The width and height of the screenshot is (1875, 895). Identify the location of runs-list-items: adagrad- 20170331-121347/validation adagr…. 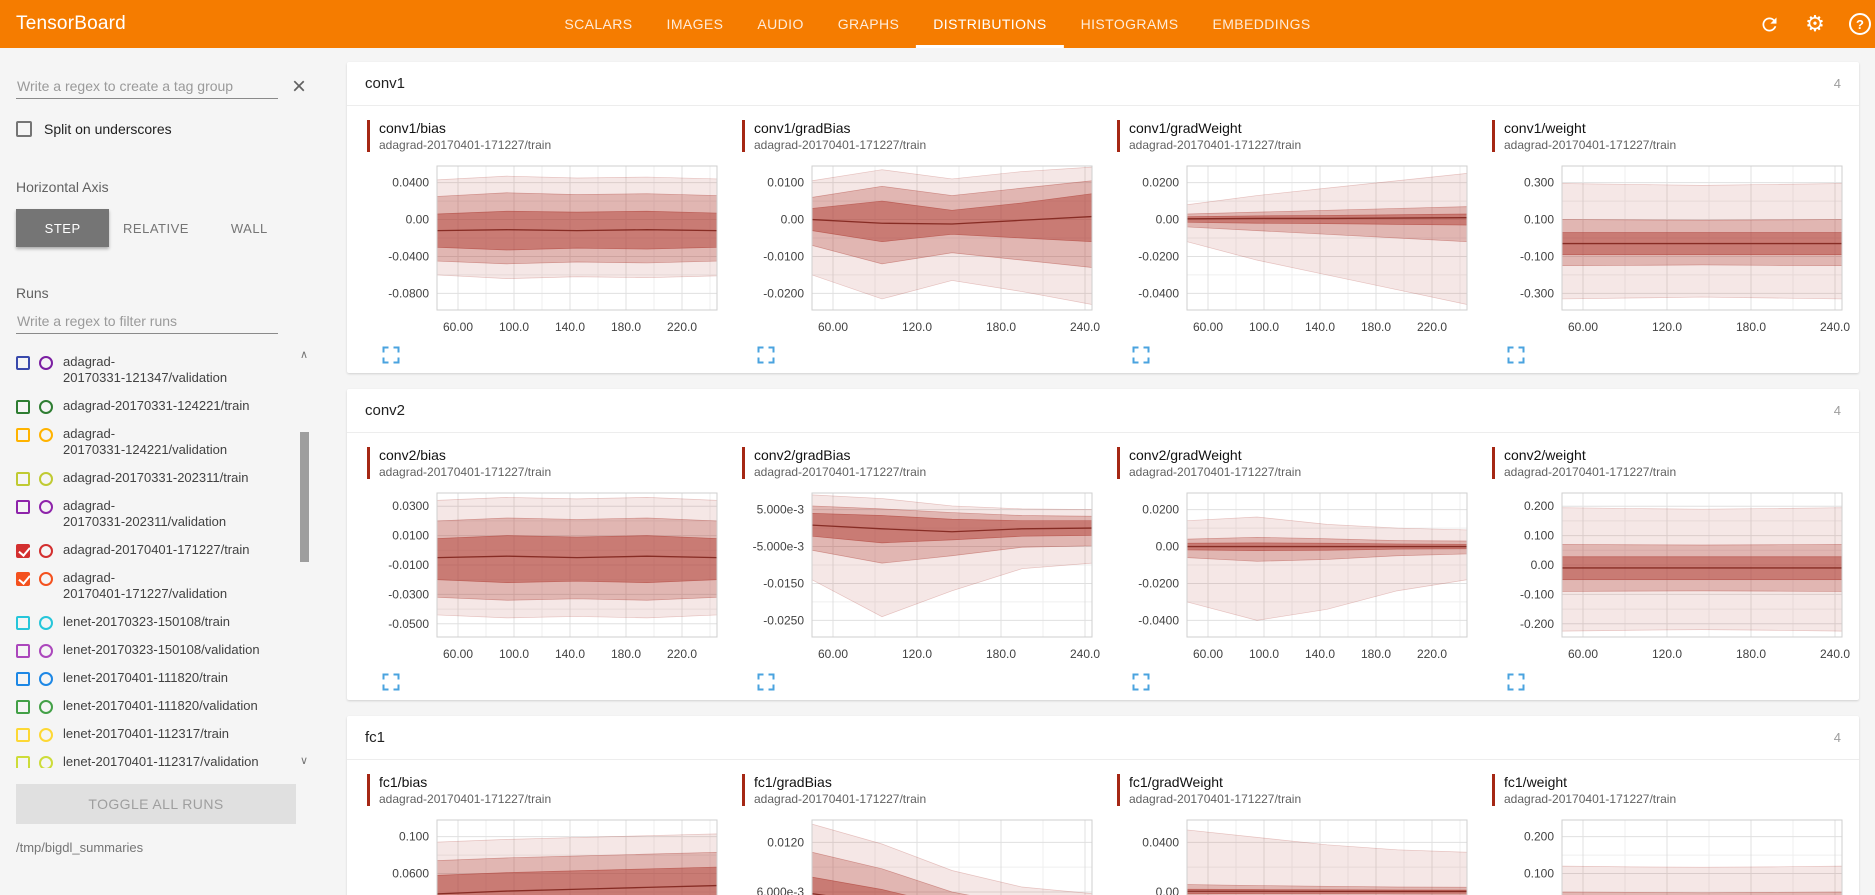
(153, 558).